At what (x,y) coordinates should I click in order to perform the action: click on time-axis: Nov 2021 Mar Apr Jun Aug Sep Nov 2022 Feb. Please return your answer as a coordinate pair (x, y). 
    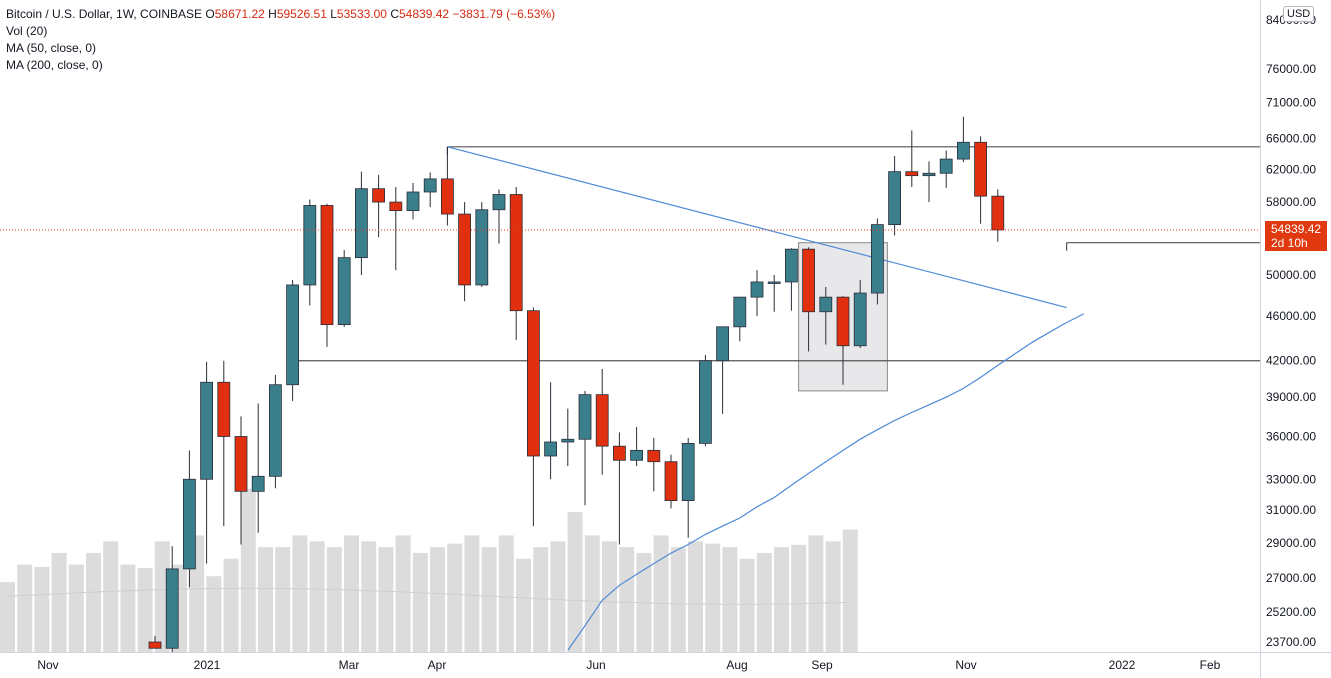
    Looking at the image, I should click on (628, 665).